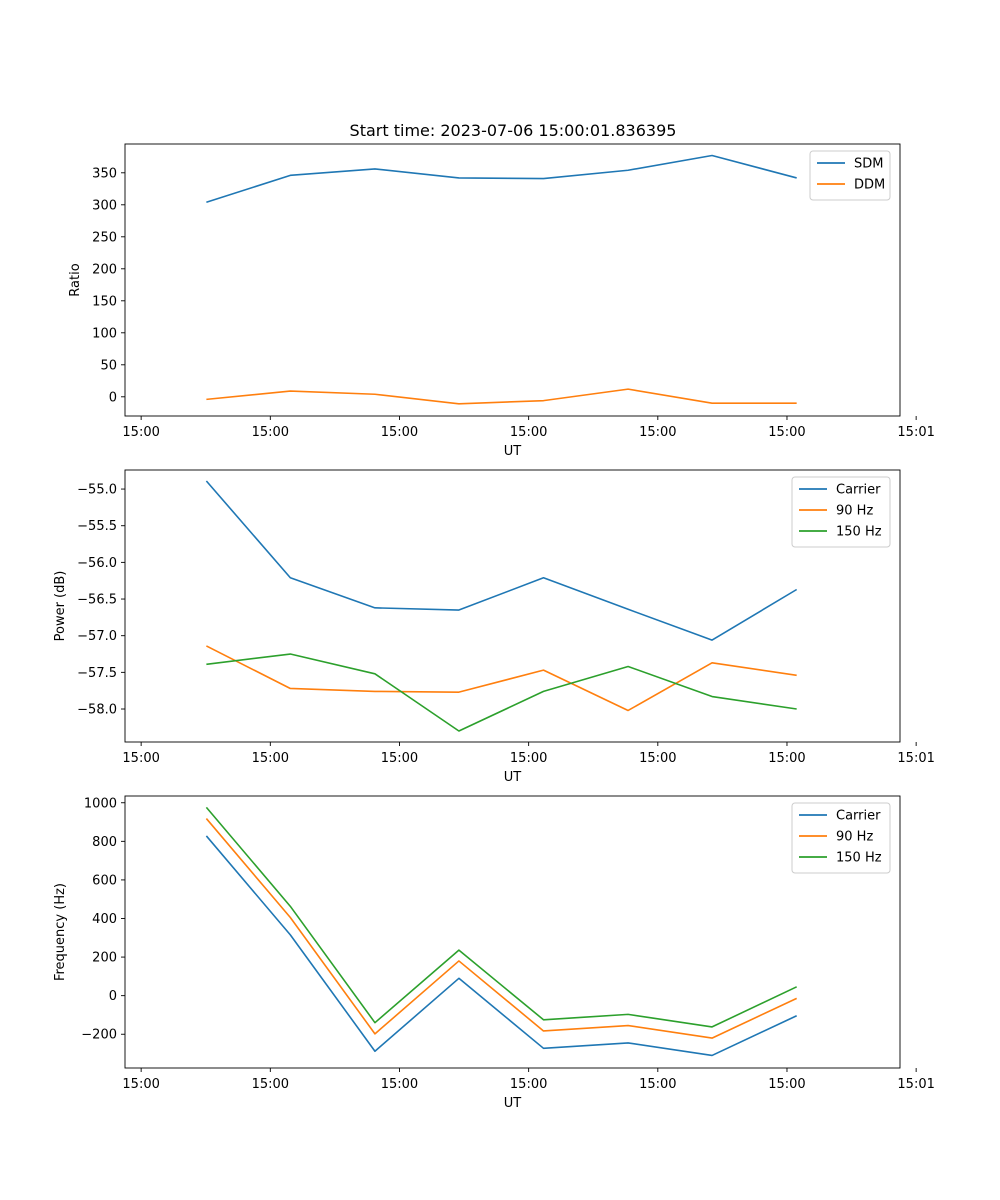 Image resolution: width=1000 pixels, height=1200 pixels. What do you see at coordinates (75, 279) in the screenshot?
I see `y-axis-label: Ratio` at bounding box center [75, 279].